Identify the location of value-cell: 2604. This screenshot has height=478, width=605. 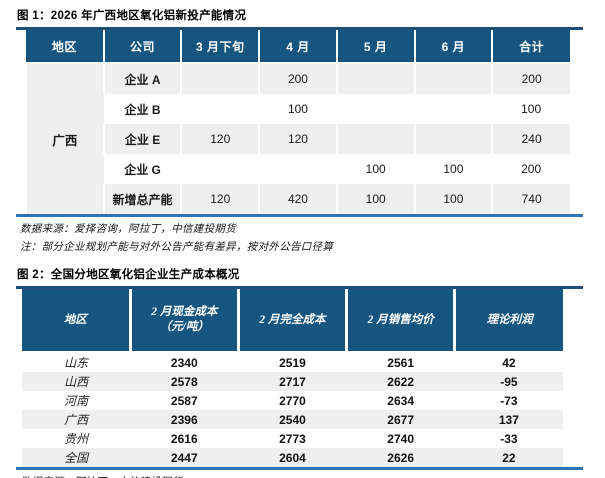
(292, 457).